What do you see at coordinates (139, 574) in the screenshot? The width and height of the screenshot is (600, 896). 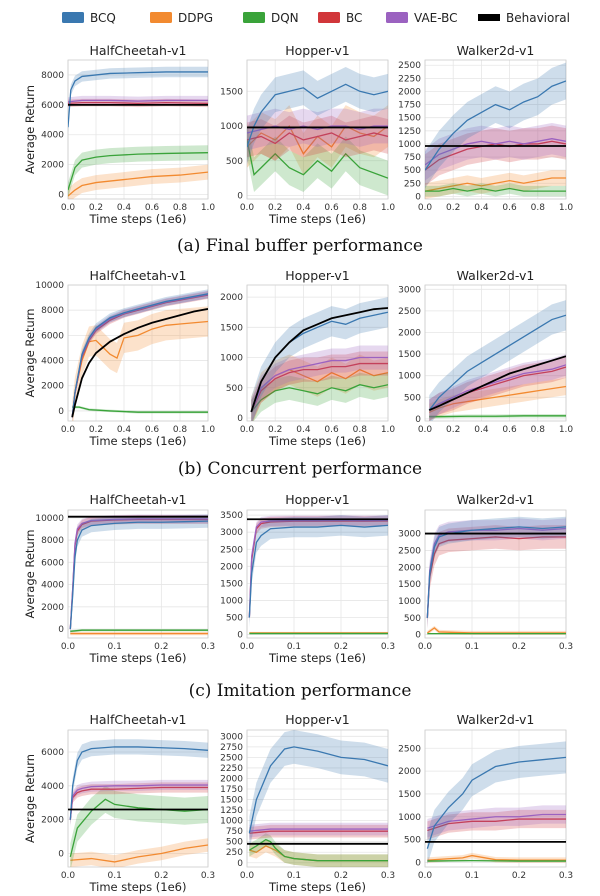 I see `band-bc` at bounding box center [139, 574].